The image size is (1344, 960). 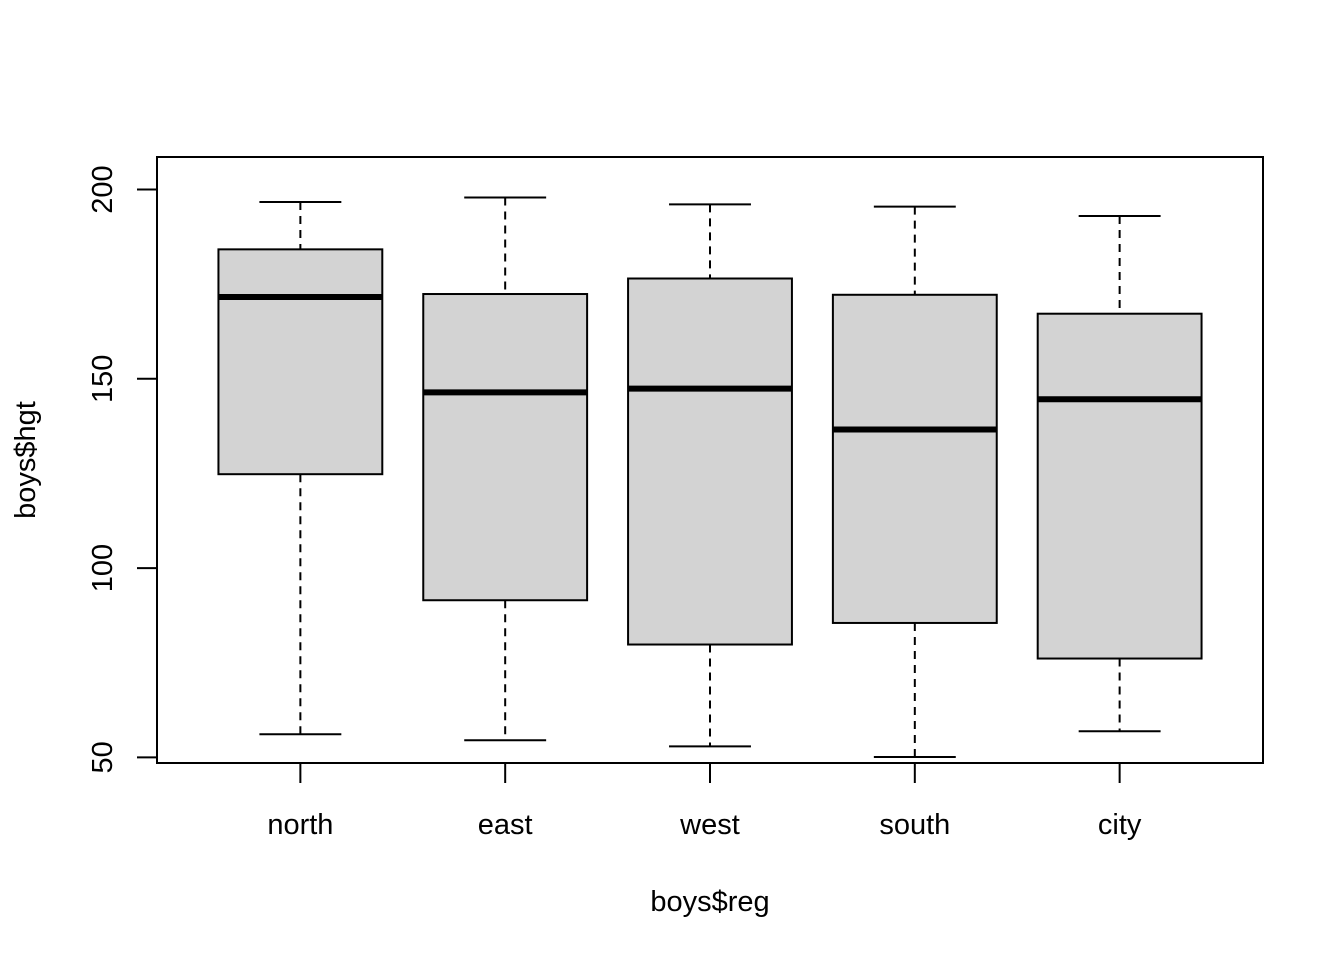 I want to click on box-west, so click(x=710, y=475).